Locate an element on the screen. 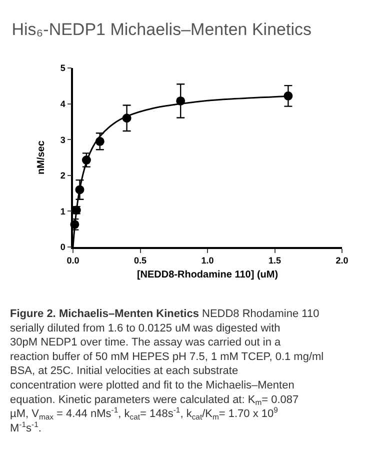  x-tick-label: 0.0 is located at coordinates (73, 261).